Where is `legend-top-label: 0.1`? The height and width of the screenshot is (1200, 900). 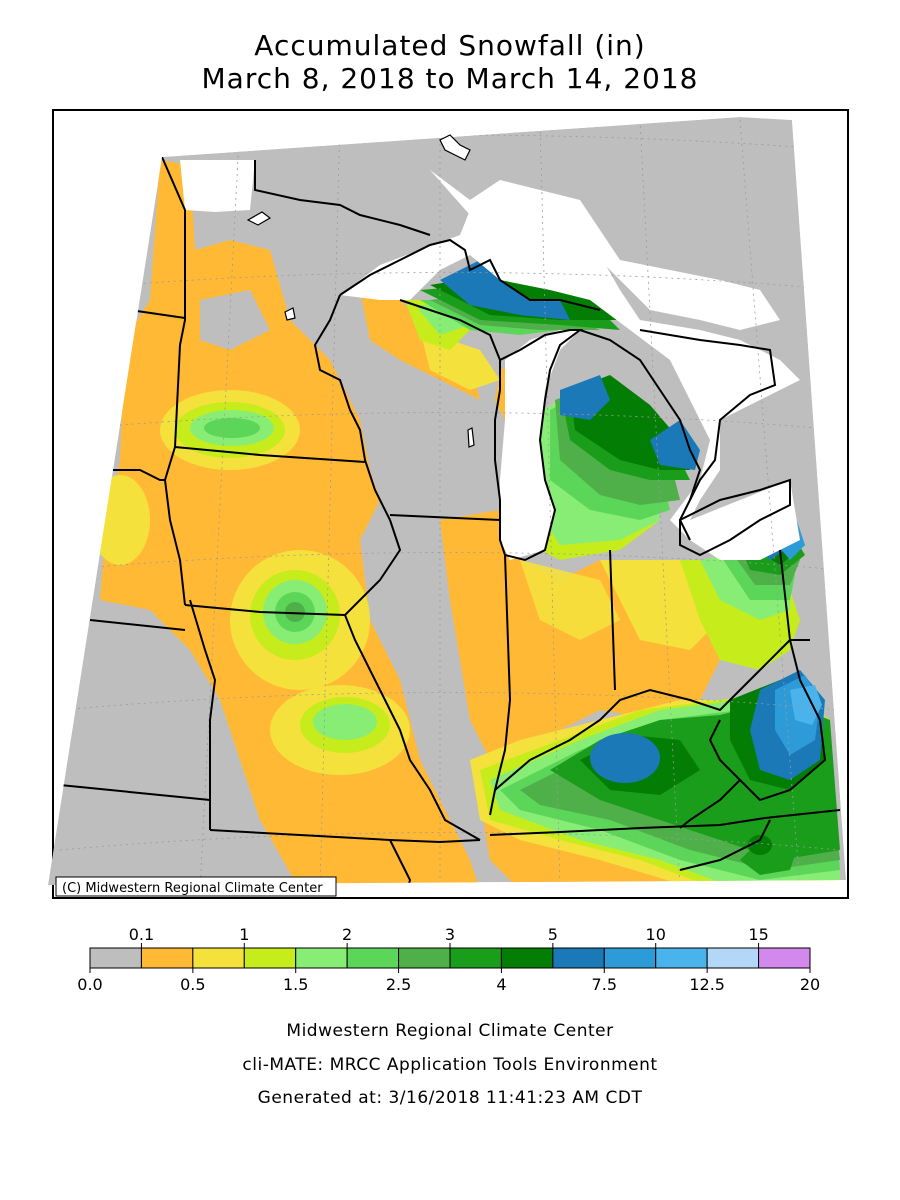 legend-top-label: 0.1 is located at coordinates (141, 934).